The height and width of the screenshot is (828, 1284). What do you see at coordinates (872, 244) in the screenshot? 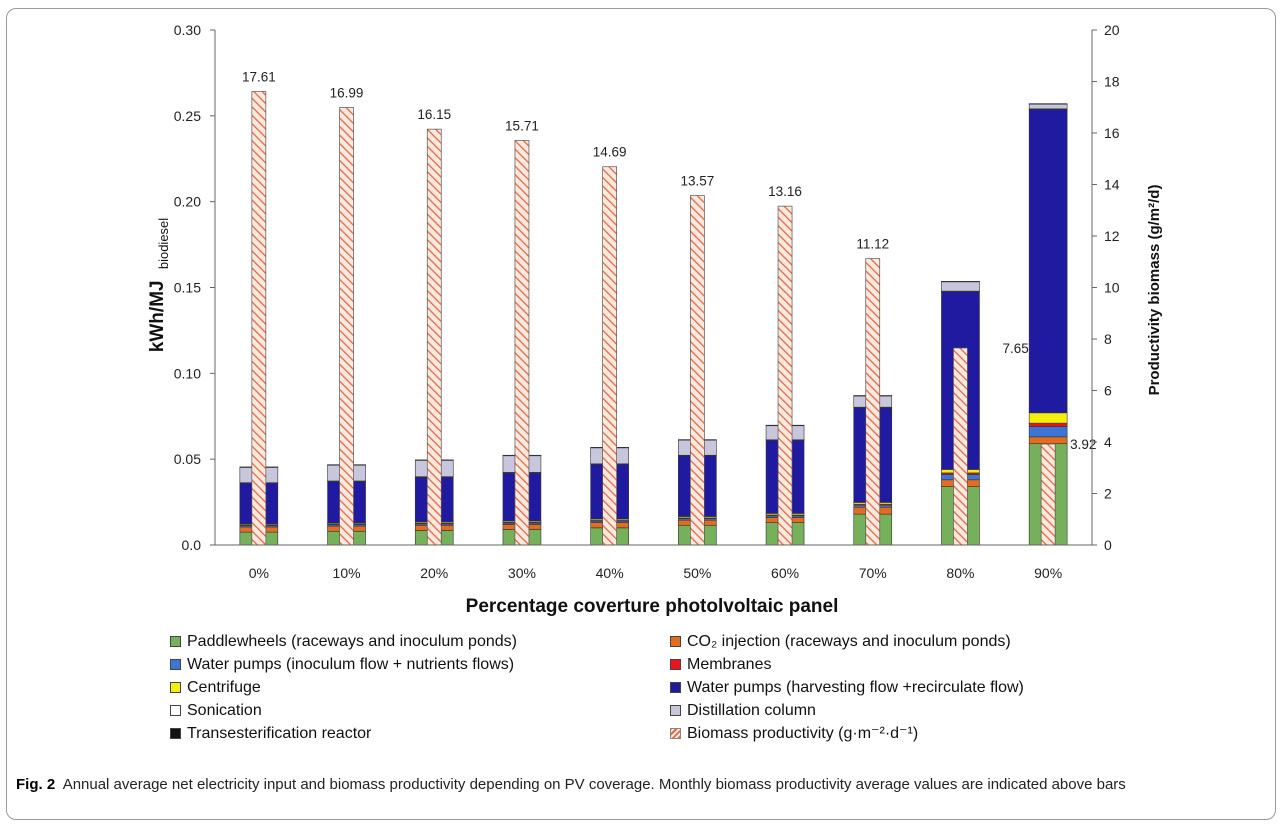
I see `data-label: 11.12` at bounding box center [872, 244].